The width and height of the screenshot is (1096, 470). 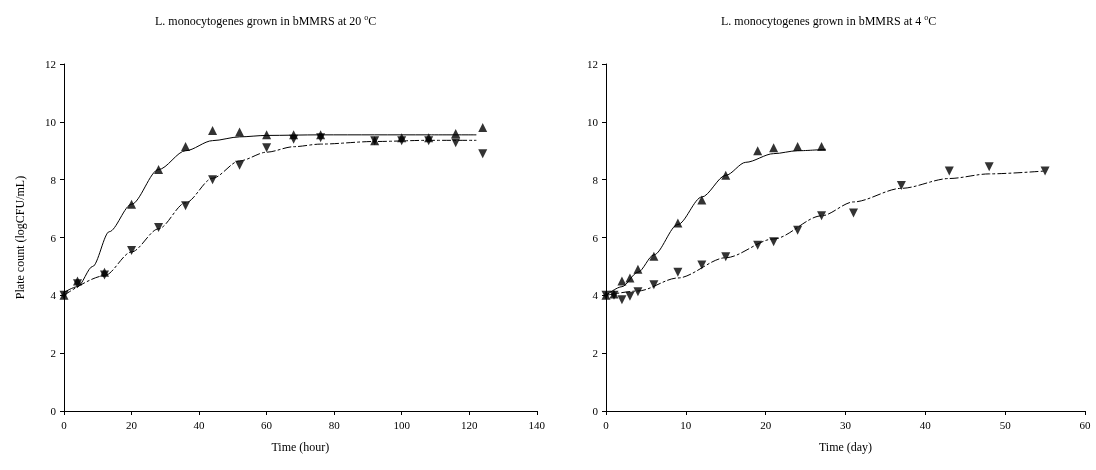 I want to click on x-tick-label: 120, so click(x=469, y=424).